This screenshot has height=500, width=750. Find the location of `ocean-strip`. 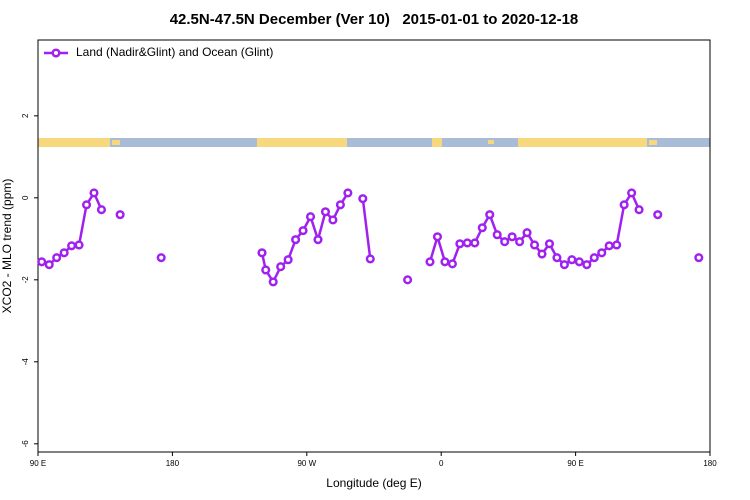

ocean-strip is located at coordinates (374, 142).